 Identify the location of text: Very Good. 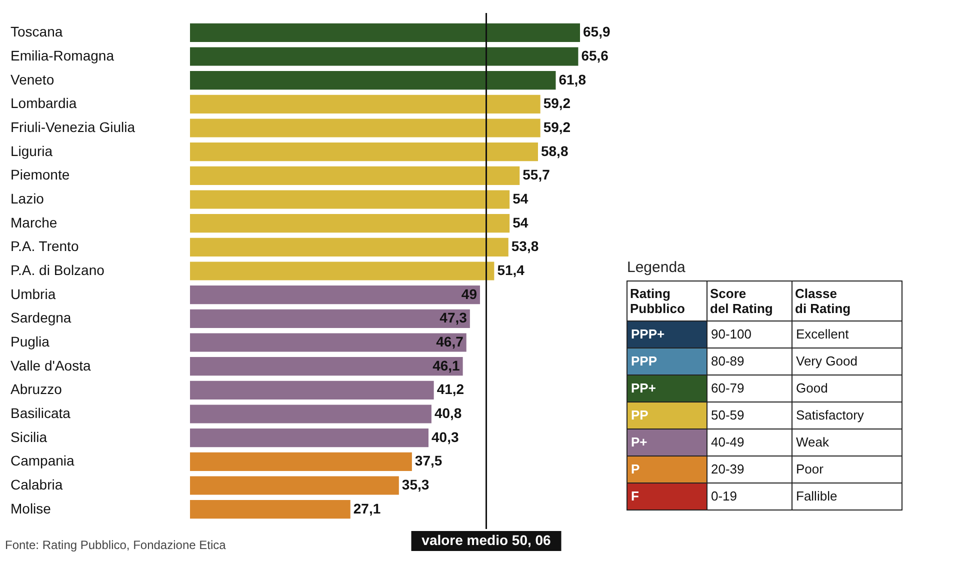
(827, 361).